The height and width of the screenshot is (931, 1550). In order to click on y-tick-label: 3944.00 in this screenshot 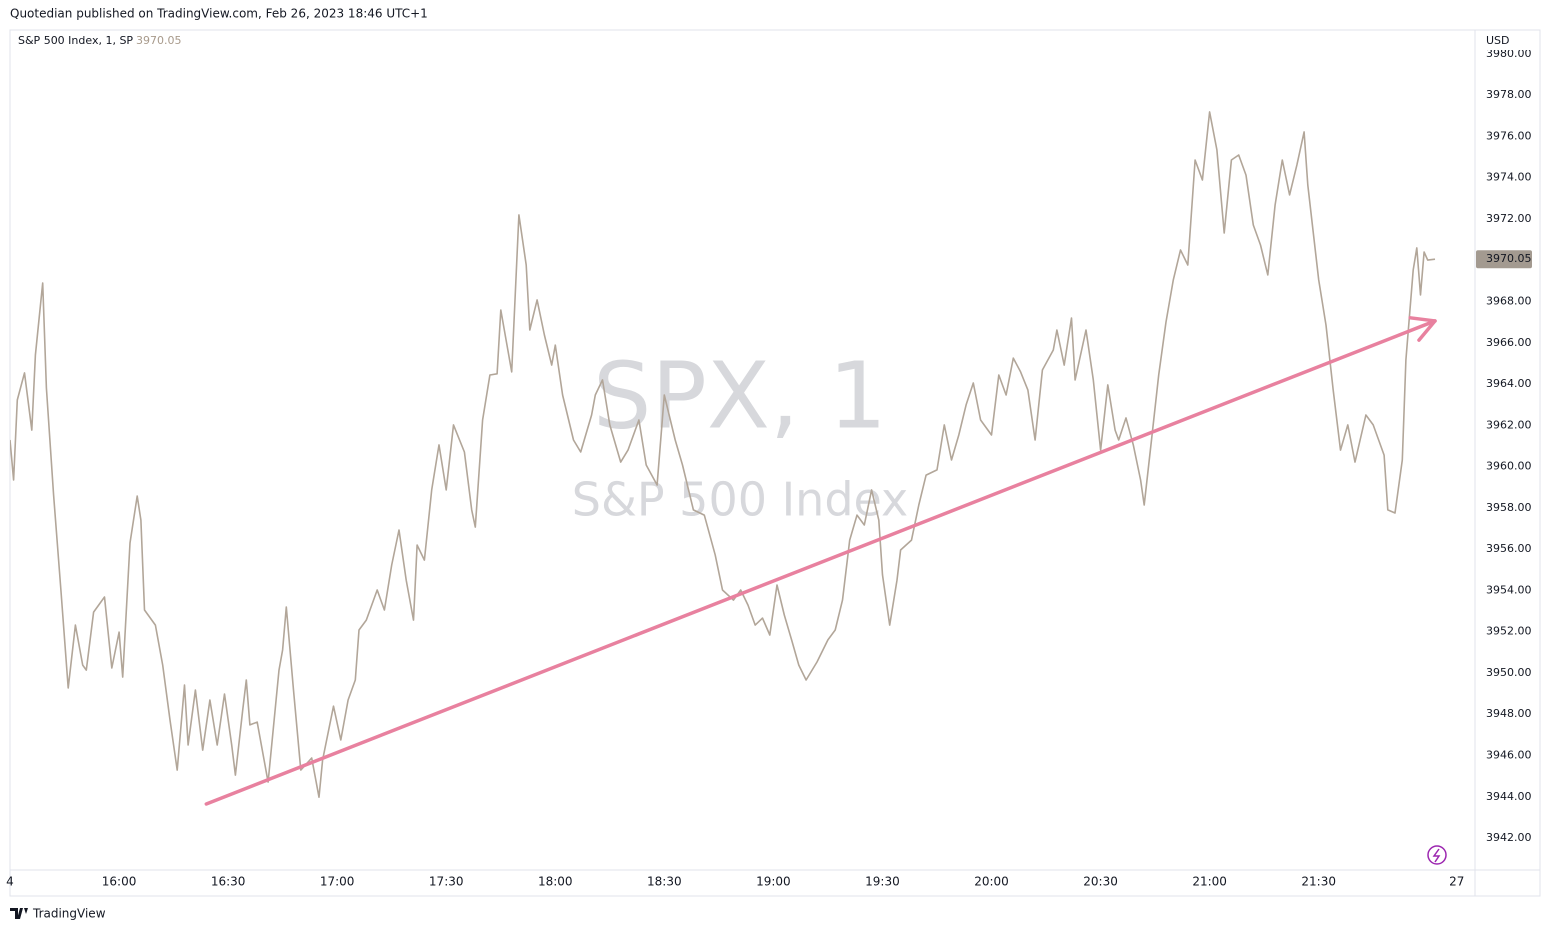, I will do `click(1509, 796)`.